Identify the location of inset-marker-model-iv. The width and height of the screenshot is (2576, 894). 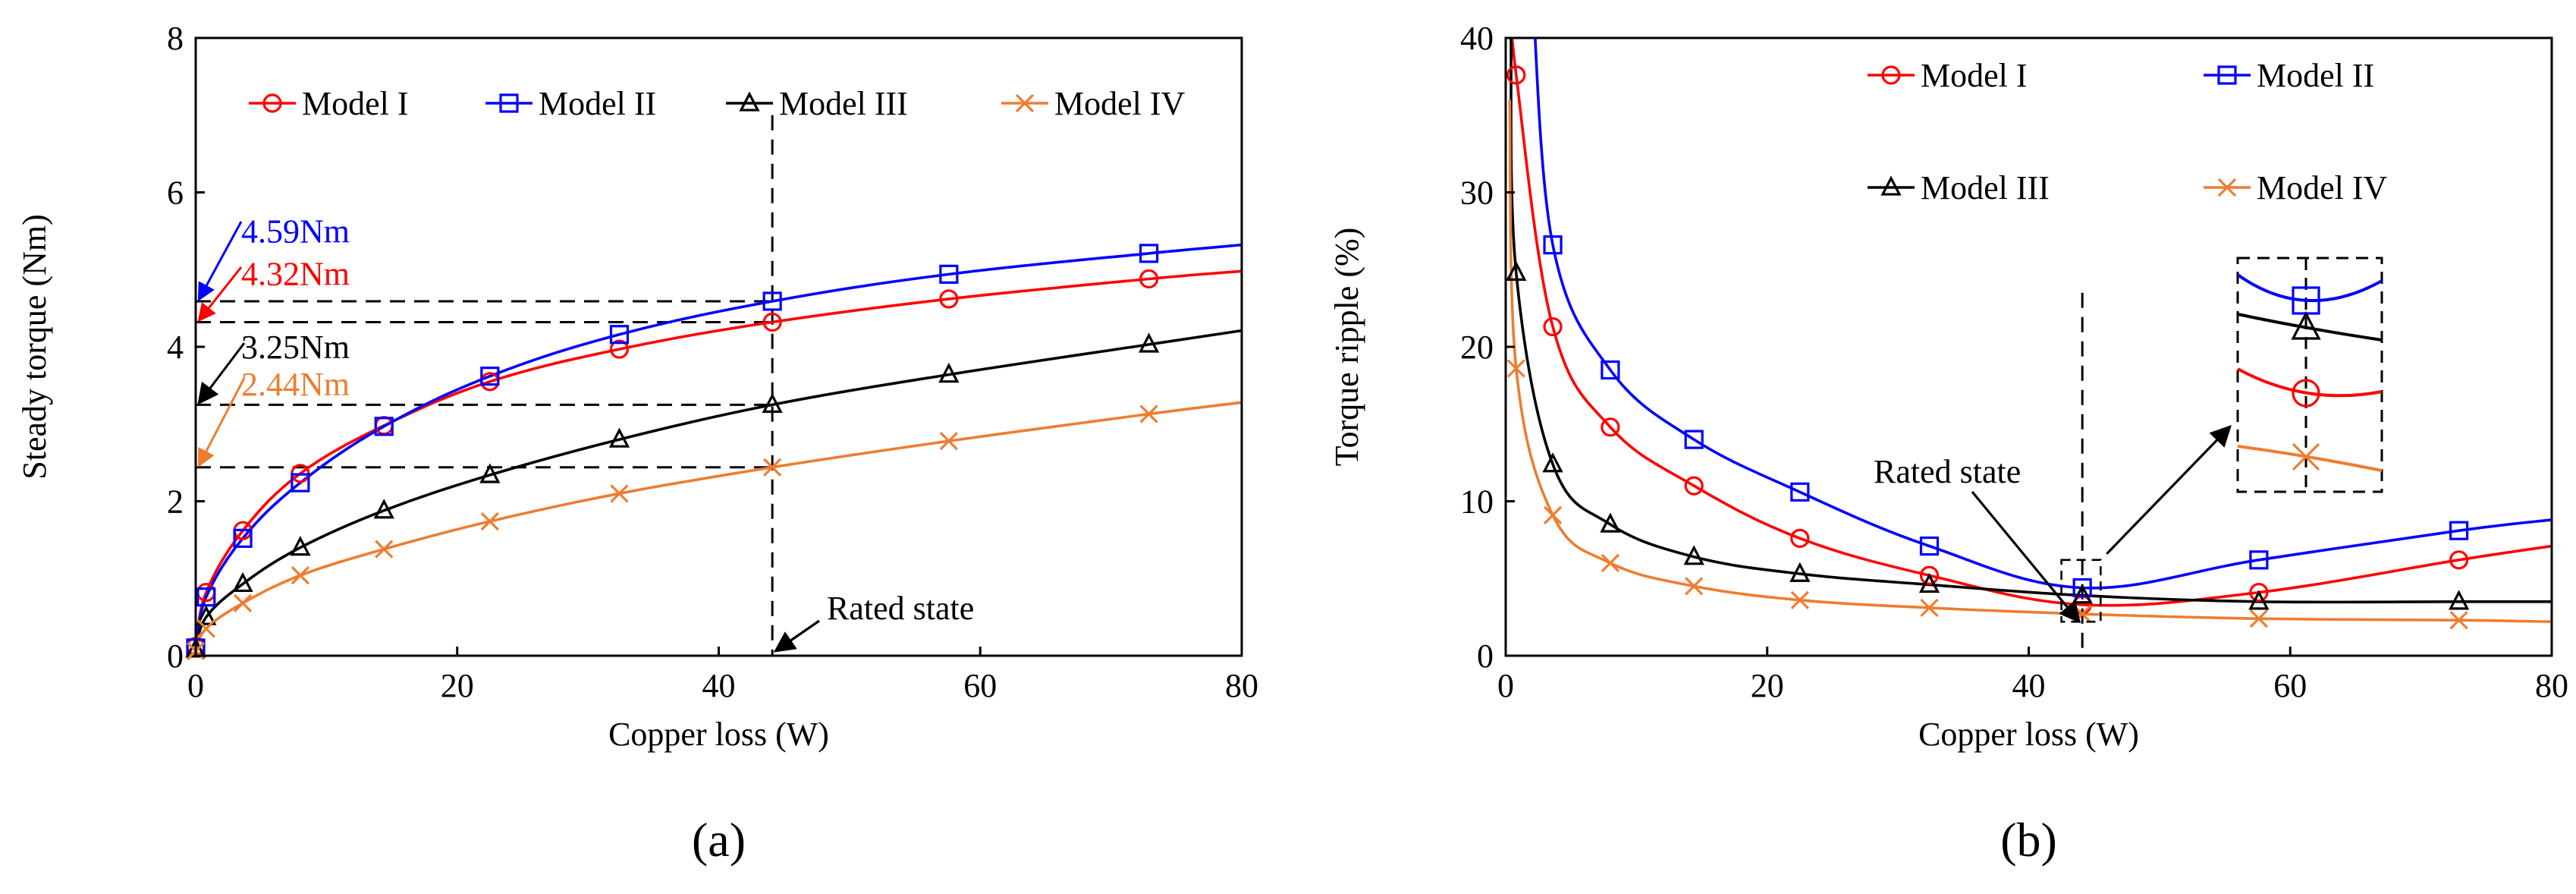
(2306, 456).